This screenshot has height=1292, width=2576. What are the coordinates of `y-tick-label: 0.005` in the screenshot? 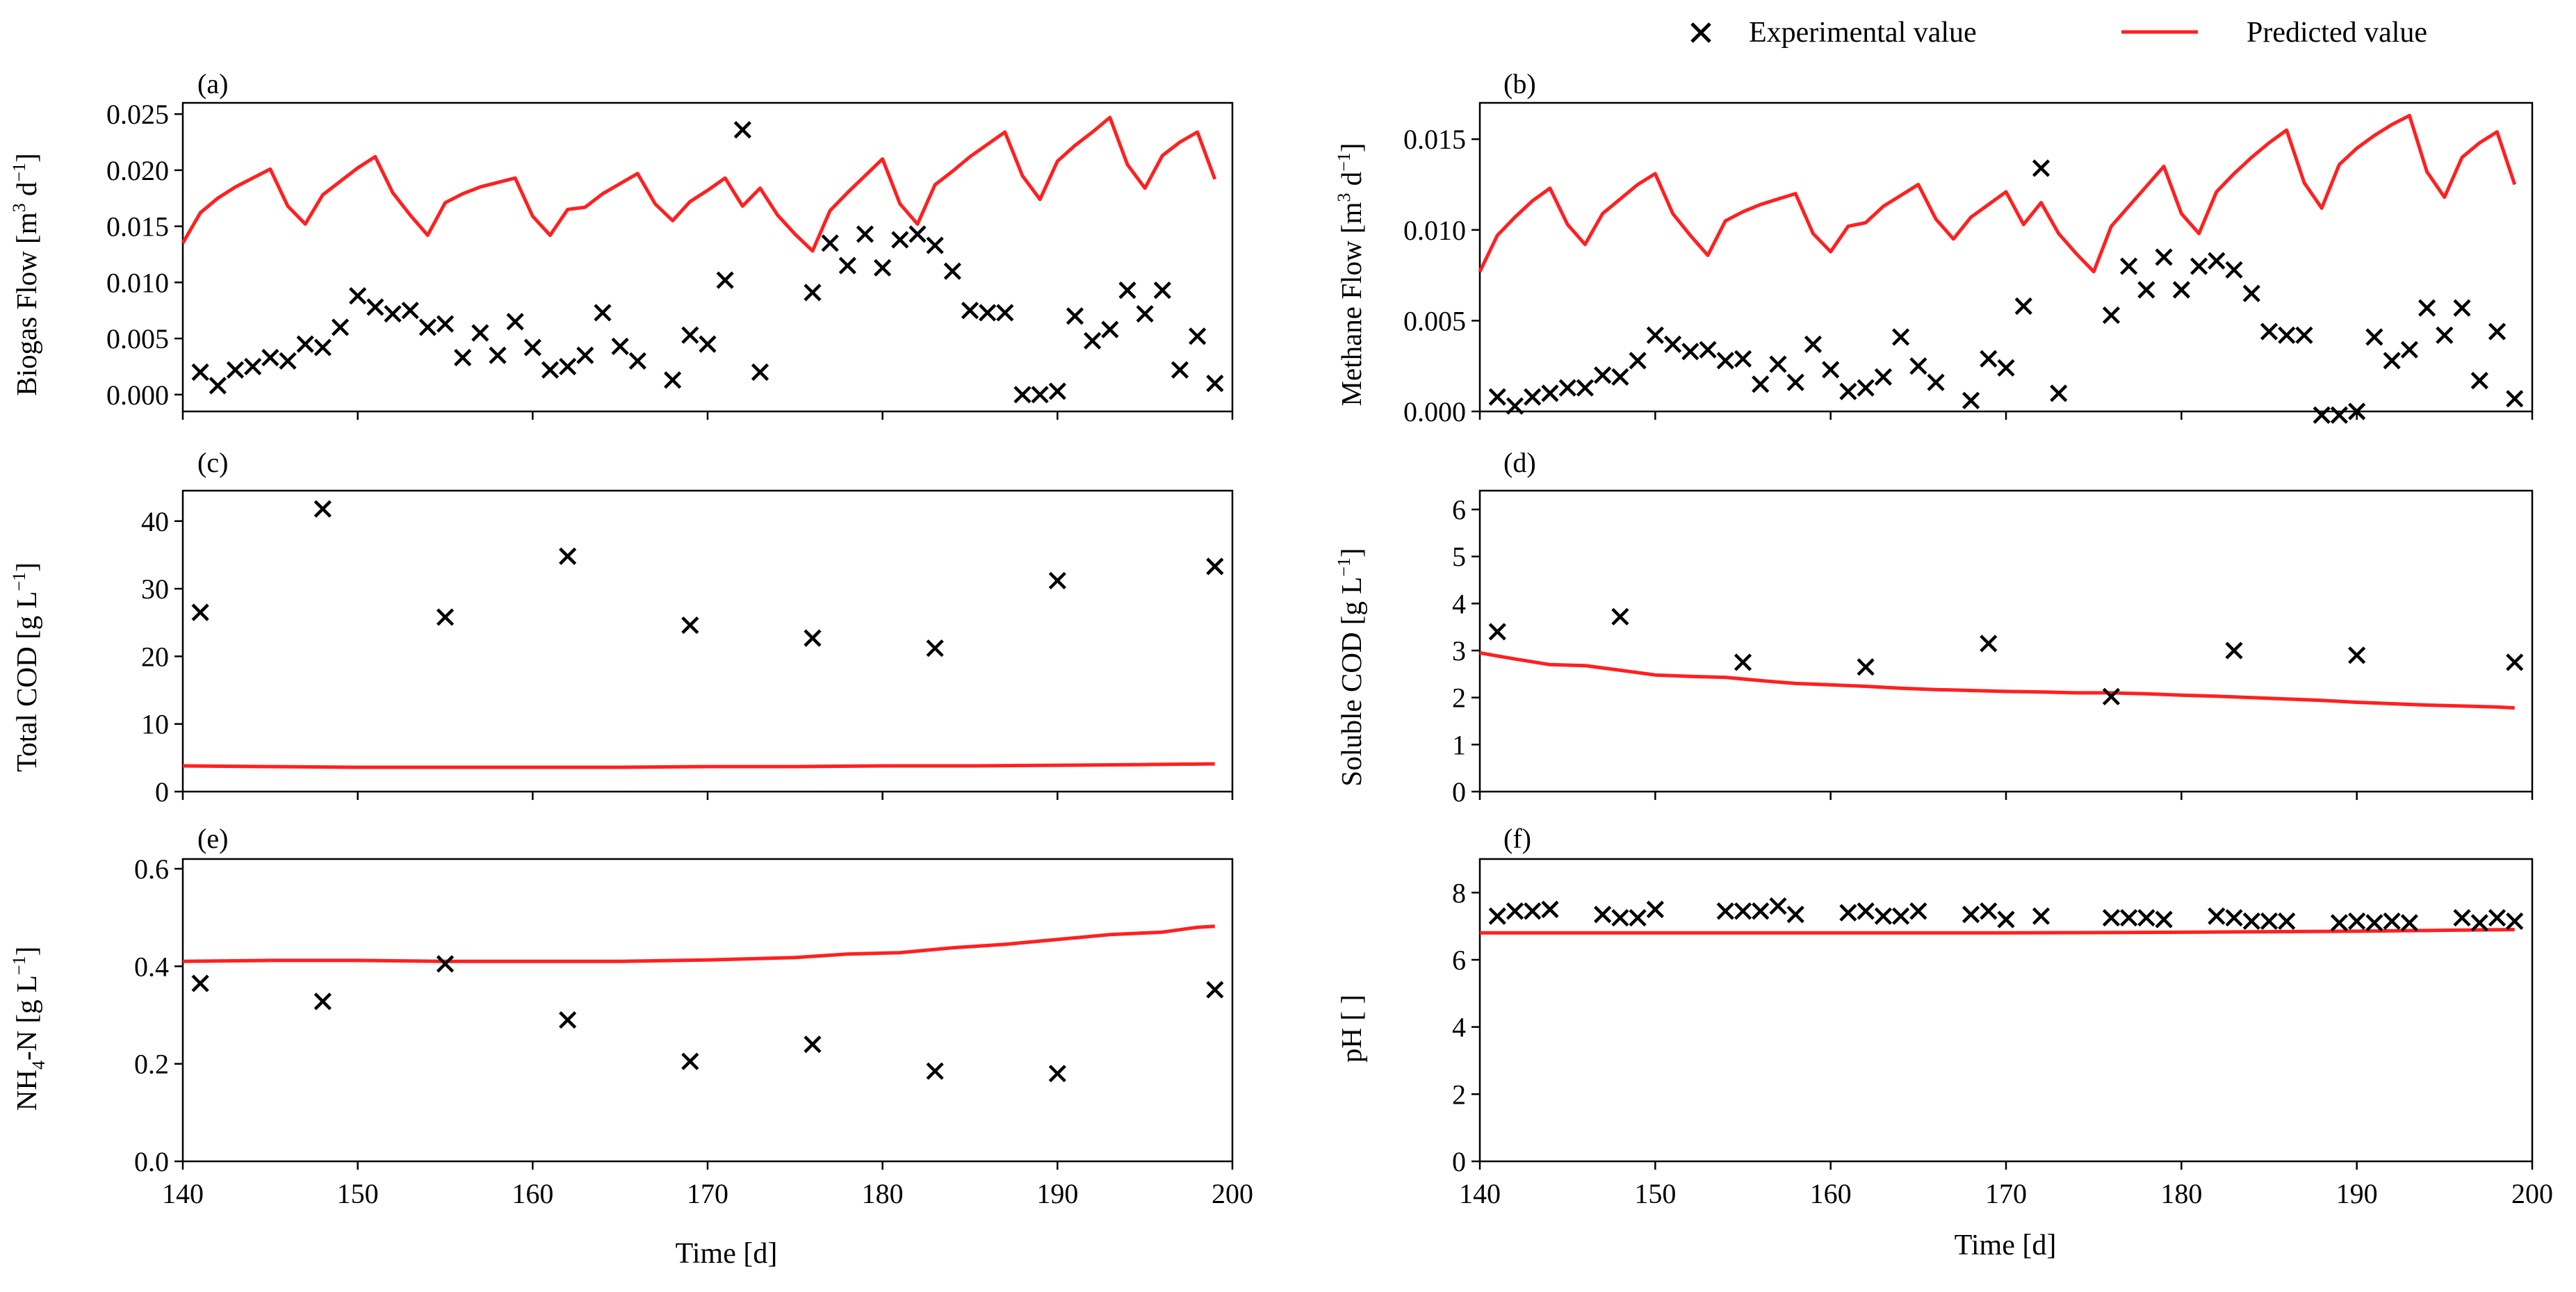 It's located at (1434, 320).